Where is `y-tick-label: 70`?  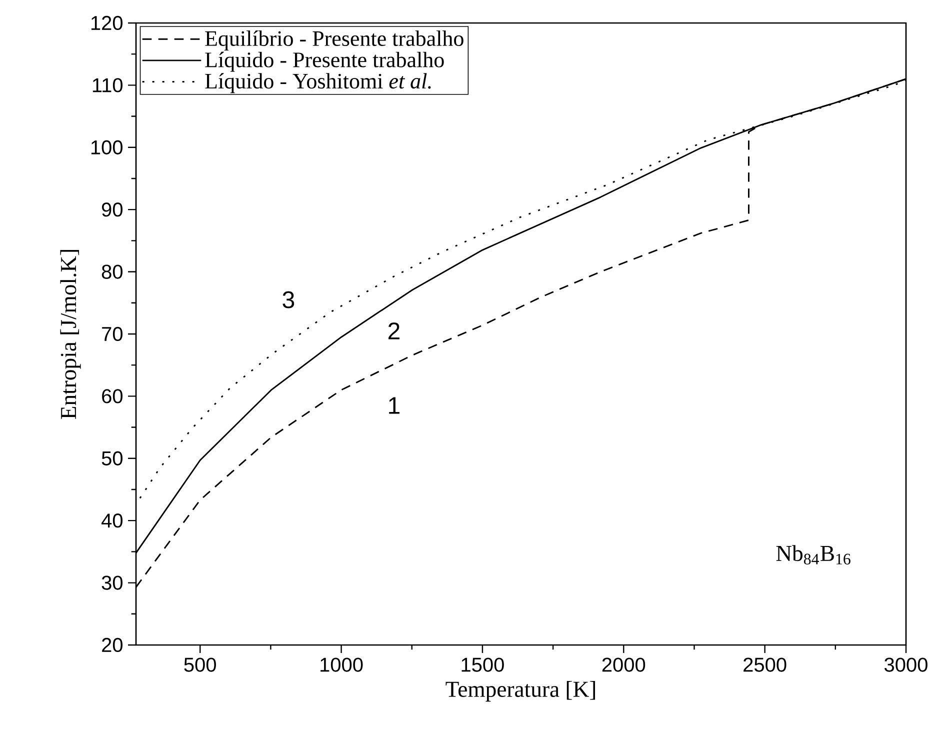
y-tick-label: 70 is located at coordinates (112, 334).